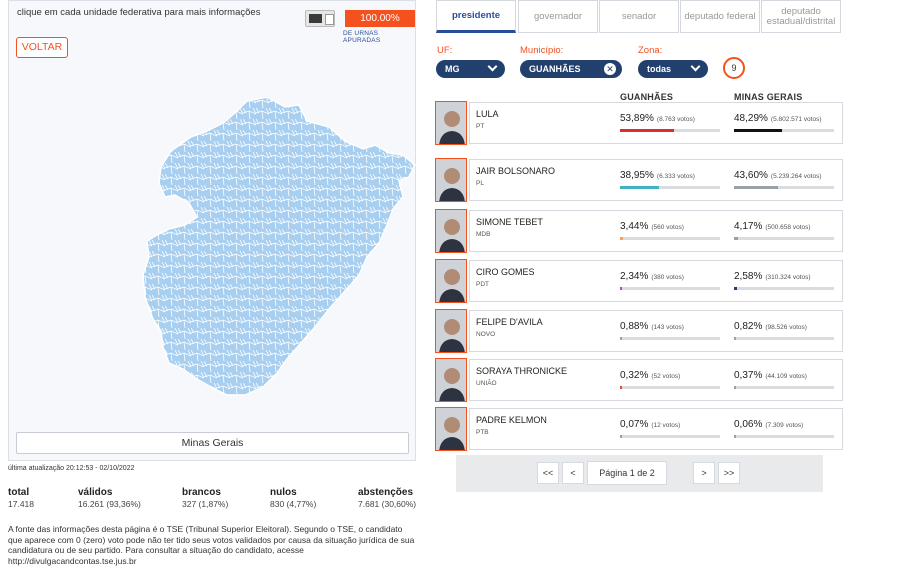 Image resolution: width=900 pixels, height=570 pixels. I want to click on uf-value: MG, so click(452, 69).